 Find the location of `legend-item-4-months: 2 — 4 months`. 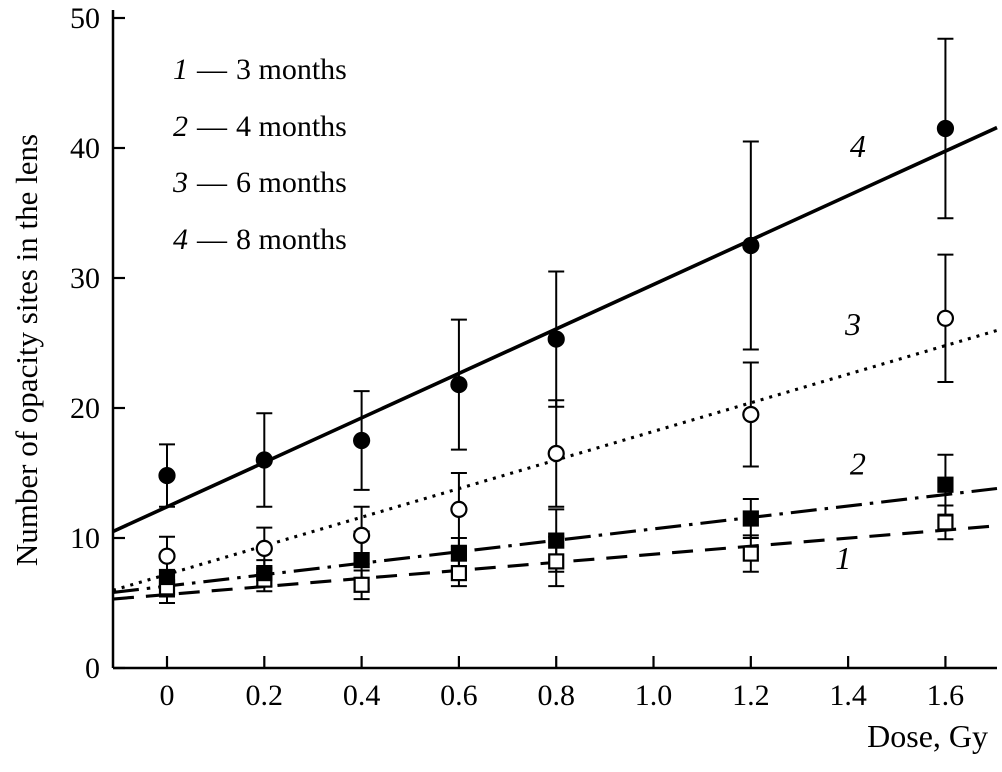

legend-item-4-months: 2 — 4 months is located at coordinates (260, 127).